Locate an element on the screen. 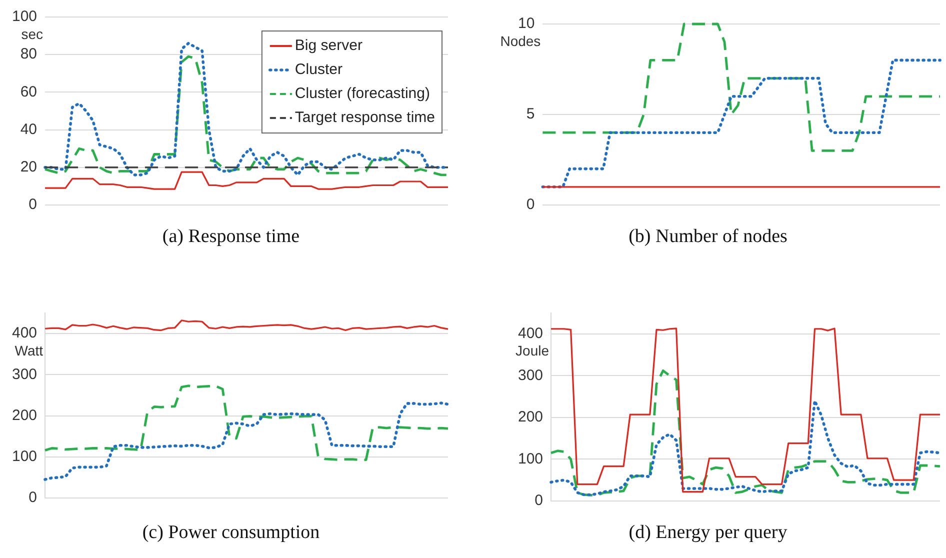 The height and width of the screenshot is (558, 946). y-tick-label: 10 is located at coordinates (526, 23).